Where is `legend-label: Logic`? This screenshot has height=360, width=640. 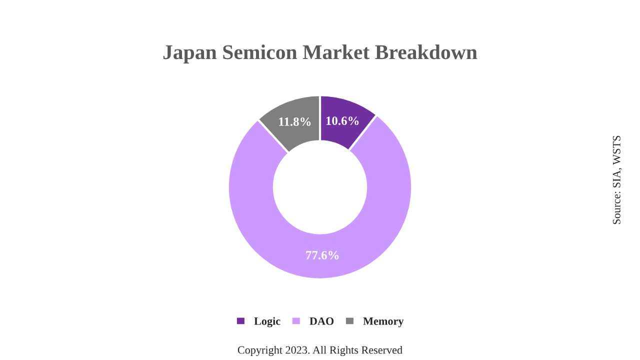
legend-label: Logic is located at coordinates (267, 322).